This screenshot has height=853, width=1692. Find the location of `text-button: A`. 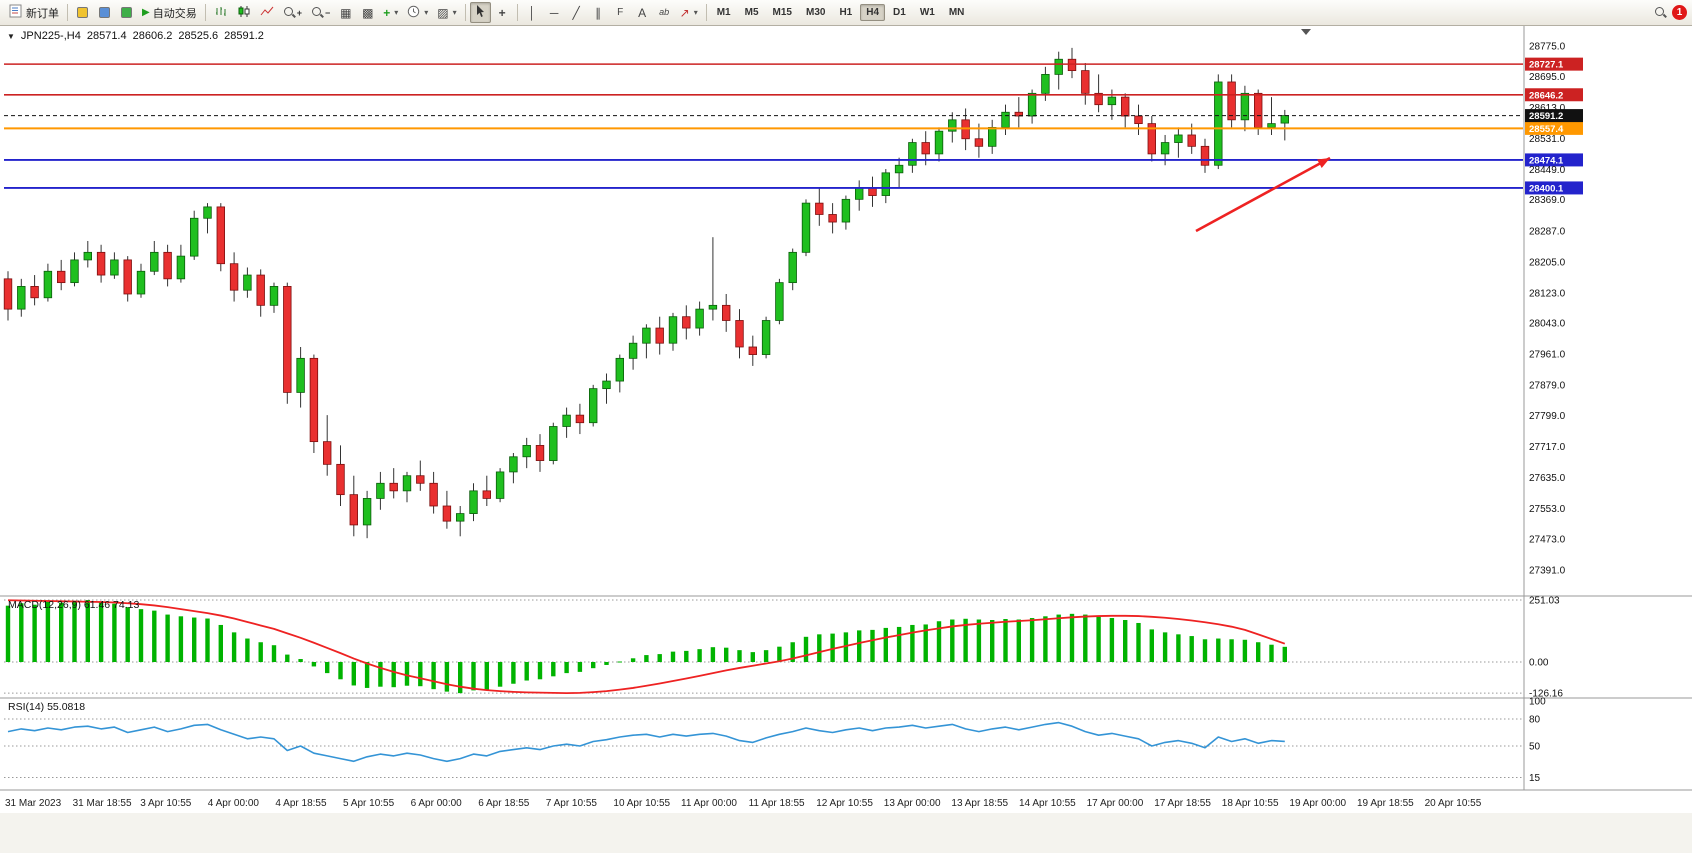

text-button: A is located at coordinates (642, 12).